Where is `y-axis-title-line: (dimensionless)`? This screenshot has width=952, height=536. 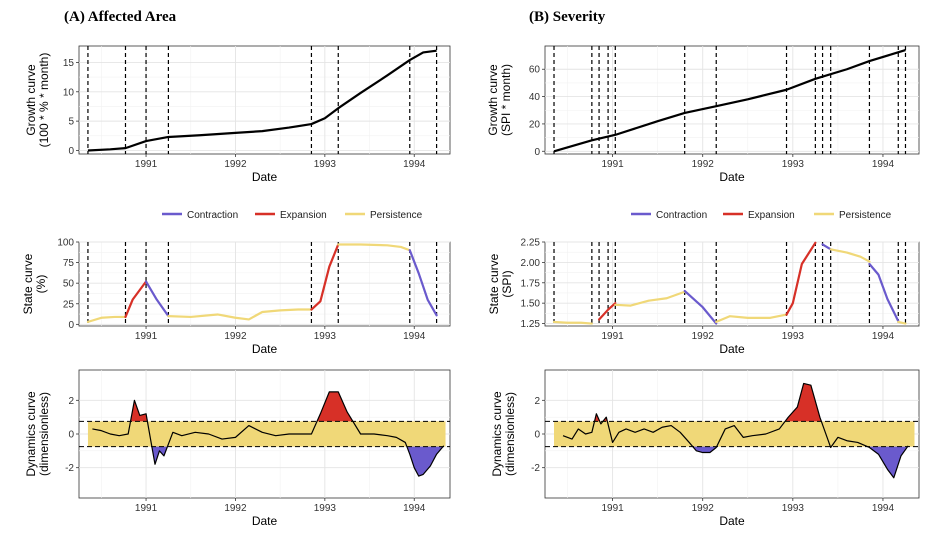
y-axis-title-line: (dimensionless) is located at coordinates (510, 434).